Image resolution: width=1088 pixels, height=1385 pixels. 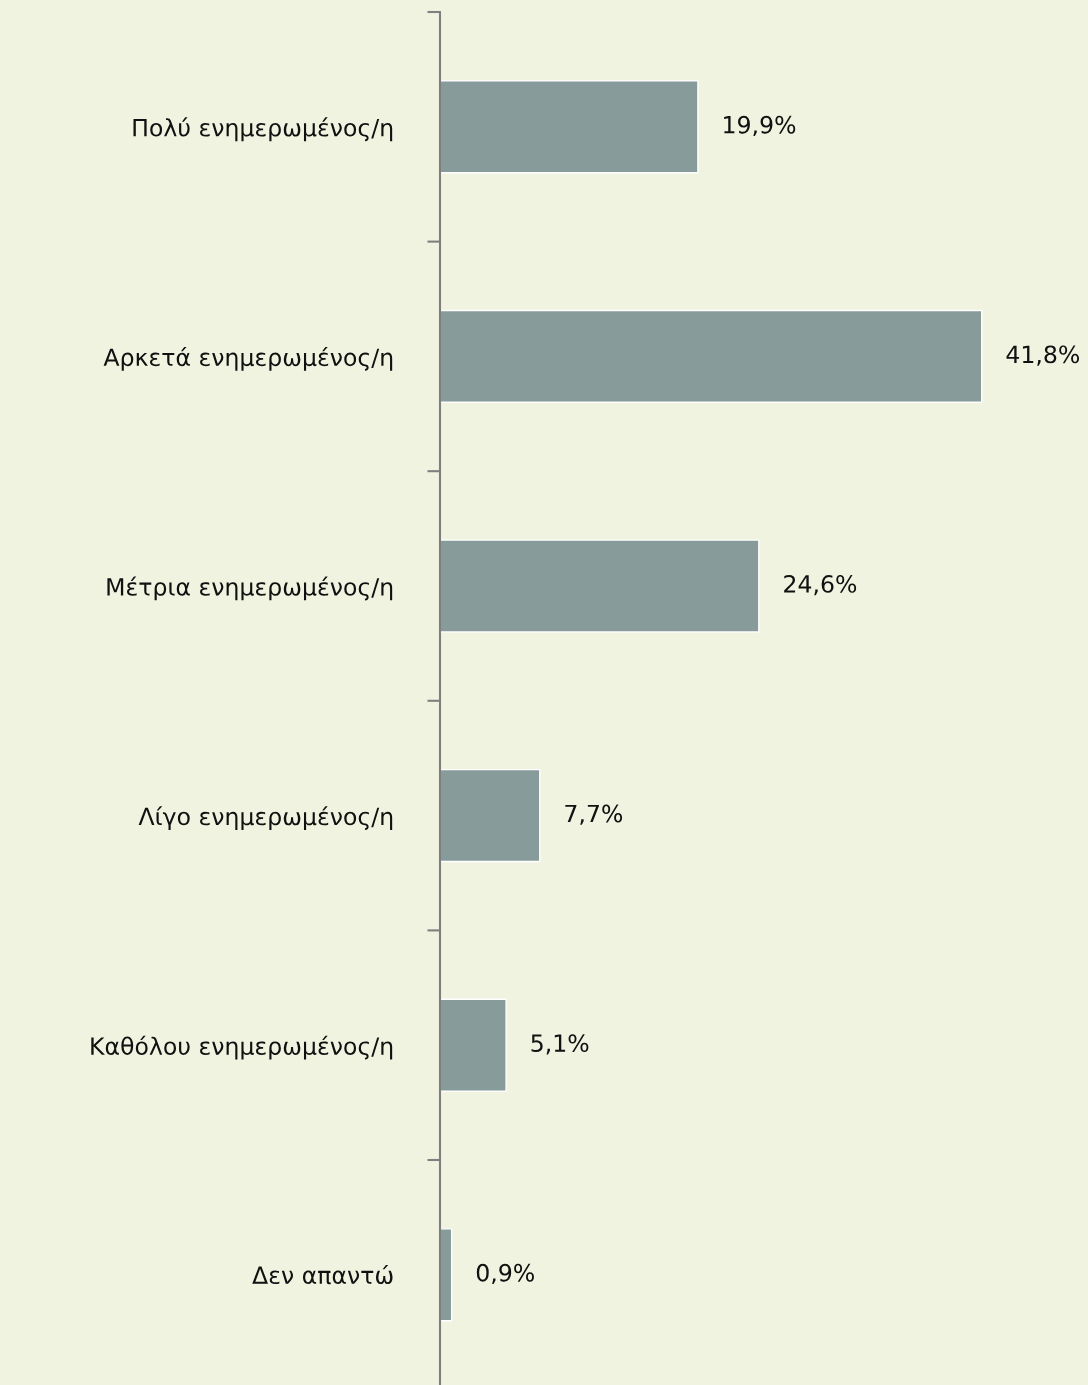 I want to click on y-tick-label: Δεν απαντώ, so click(x=322, y=1274).